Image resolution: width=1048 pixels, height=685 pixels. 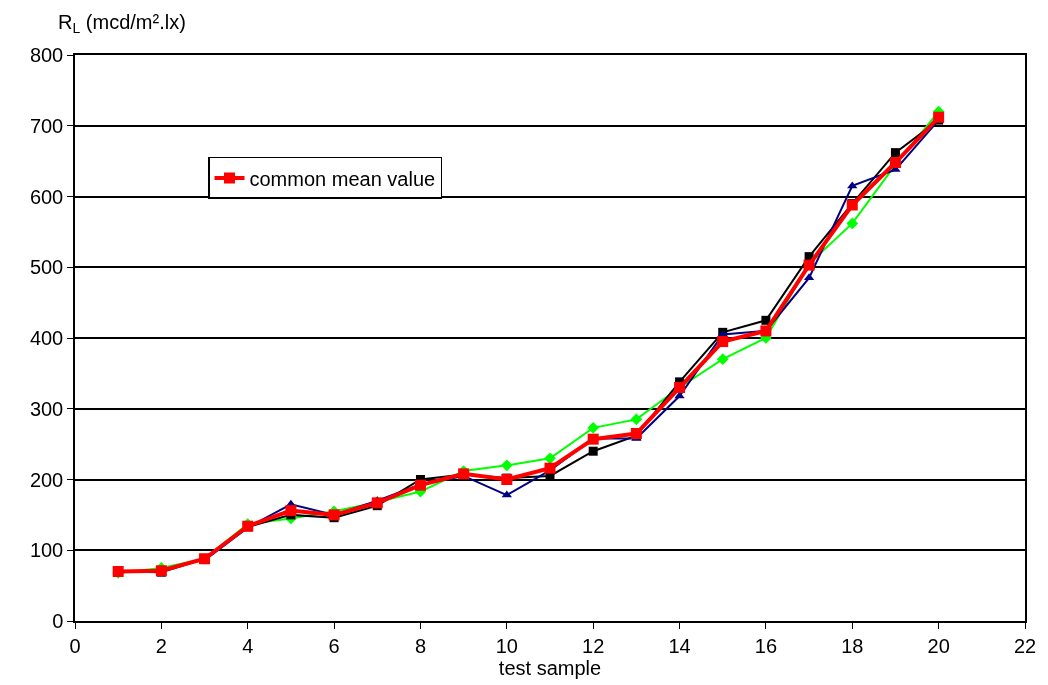 What do you see at coordinates (342, 178) in the screenshot?
I see `legend-label: common mean value` at bounding box center [342, 178].